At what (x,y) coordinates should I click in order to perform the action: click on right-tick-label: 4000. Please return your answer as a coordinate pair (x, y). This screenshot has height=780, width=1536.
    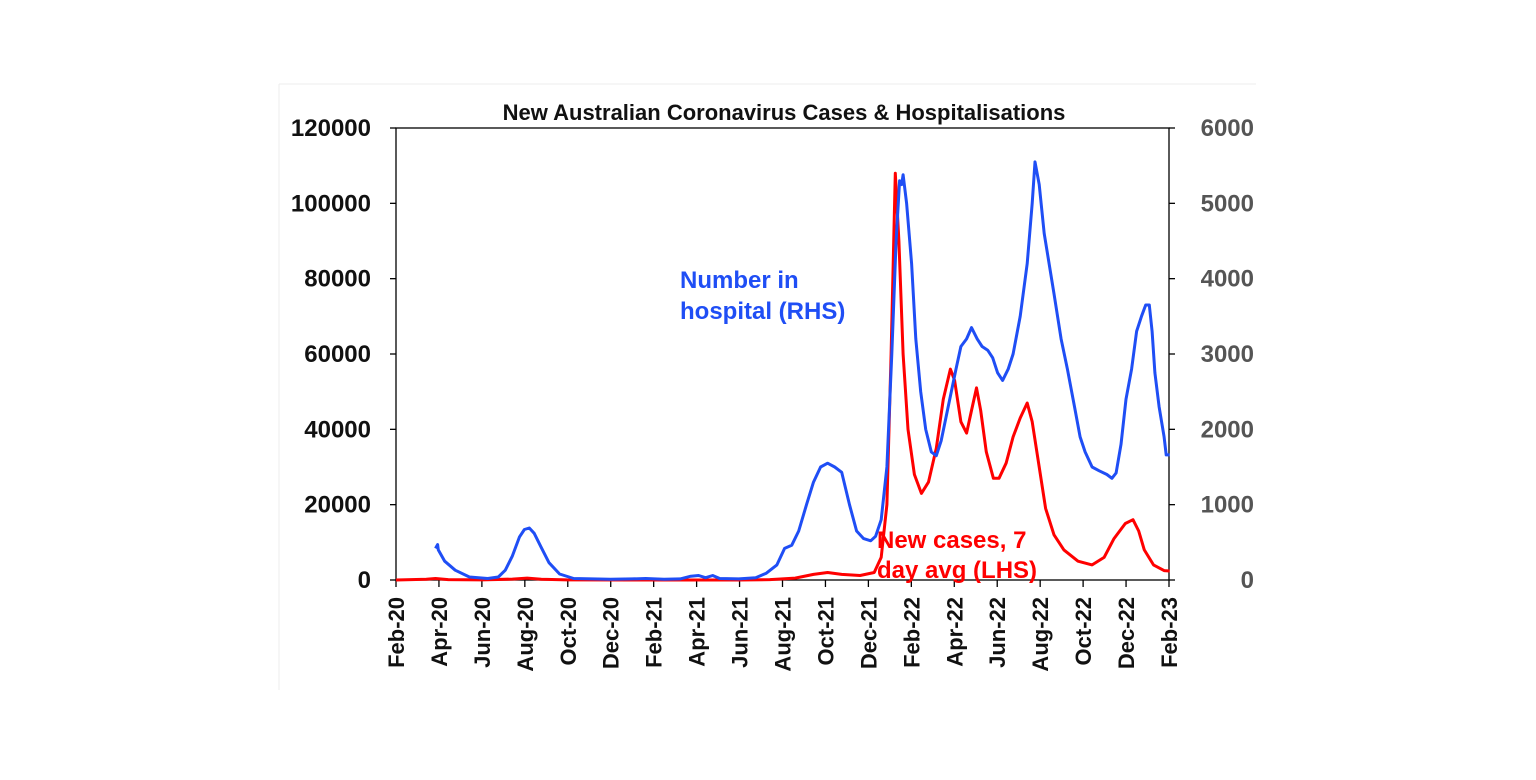
    Looking at the image, I should click on (1227, 279).